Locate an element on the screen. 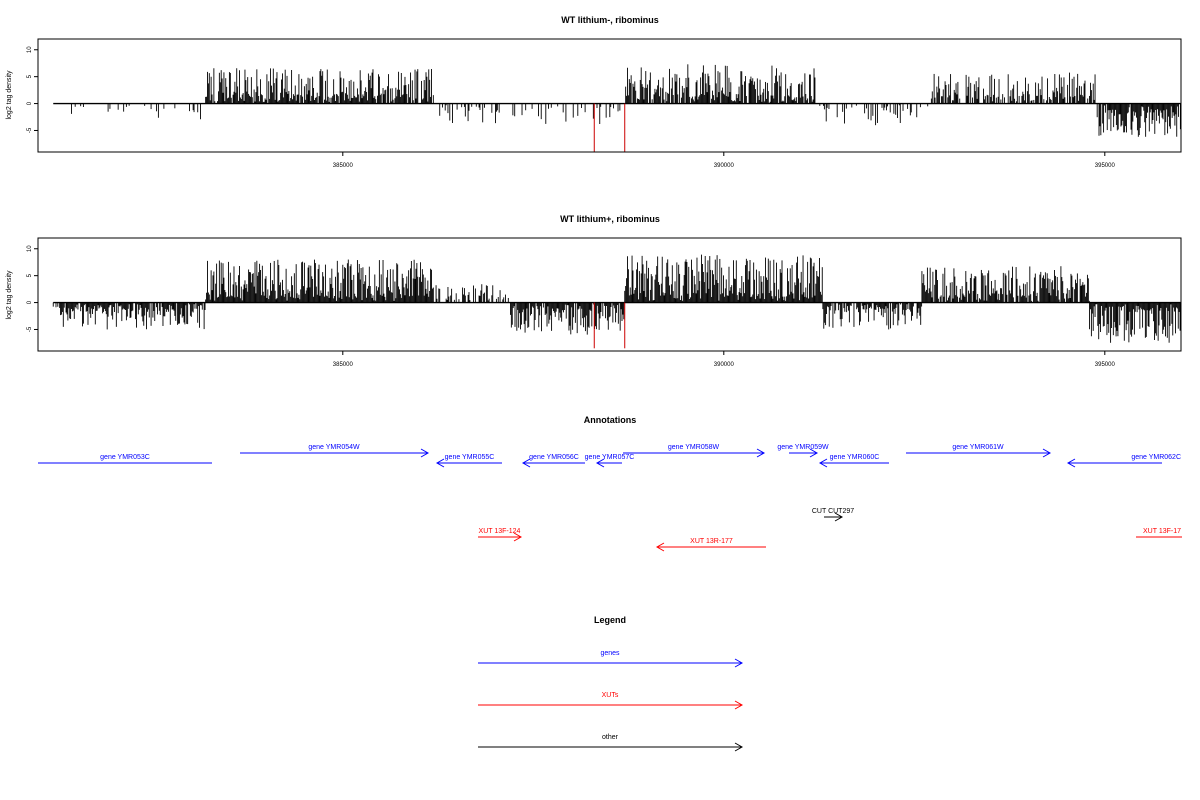  feature-label: gene YMR057C is located at coordinates (610, 457).